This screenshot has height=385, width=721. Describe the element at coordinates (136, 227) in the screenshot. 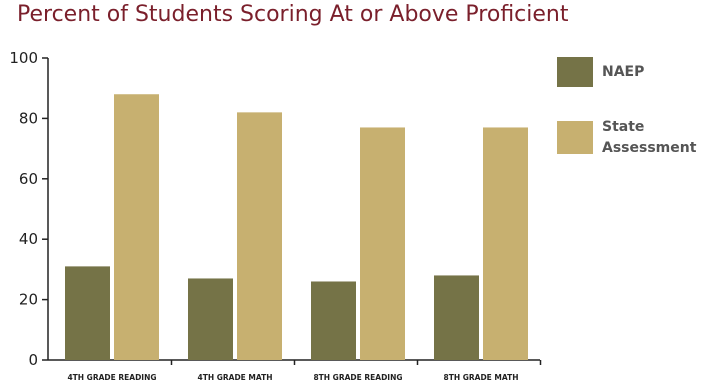

I see `bar-state-assessment-4th-grade-reading` at that location.